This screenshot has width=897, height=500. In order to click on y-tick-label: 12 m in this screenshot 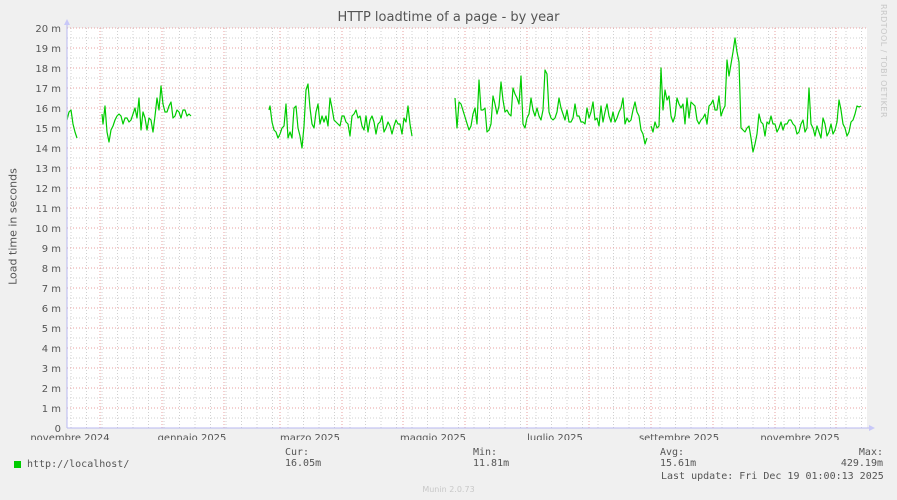, I will do `click(48, 189)`.